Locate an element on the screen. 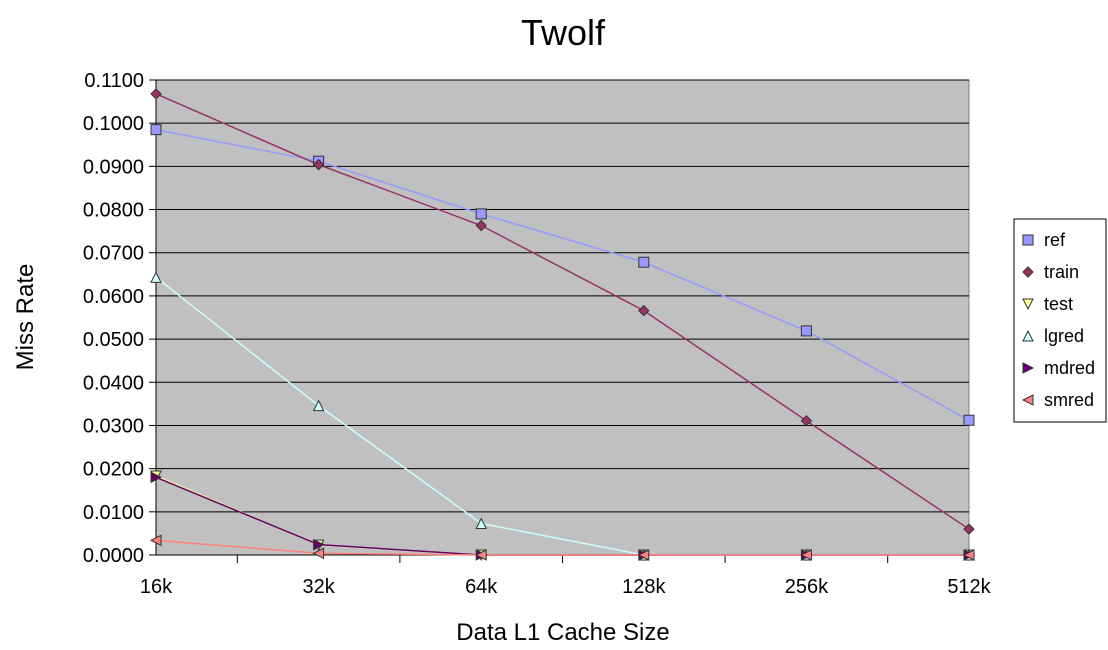 Image resolution: width=1108 pixels, height=650 pixels. y-tick-label: 0.0100 is located at coordinates (113, 513).